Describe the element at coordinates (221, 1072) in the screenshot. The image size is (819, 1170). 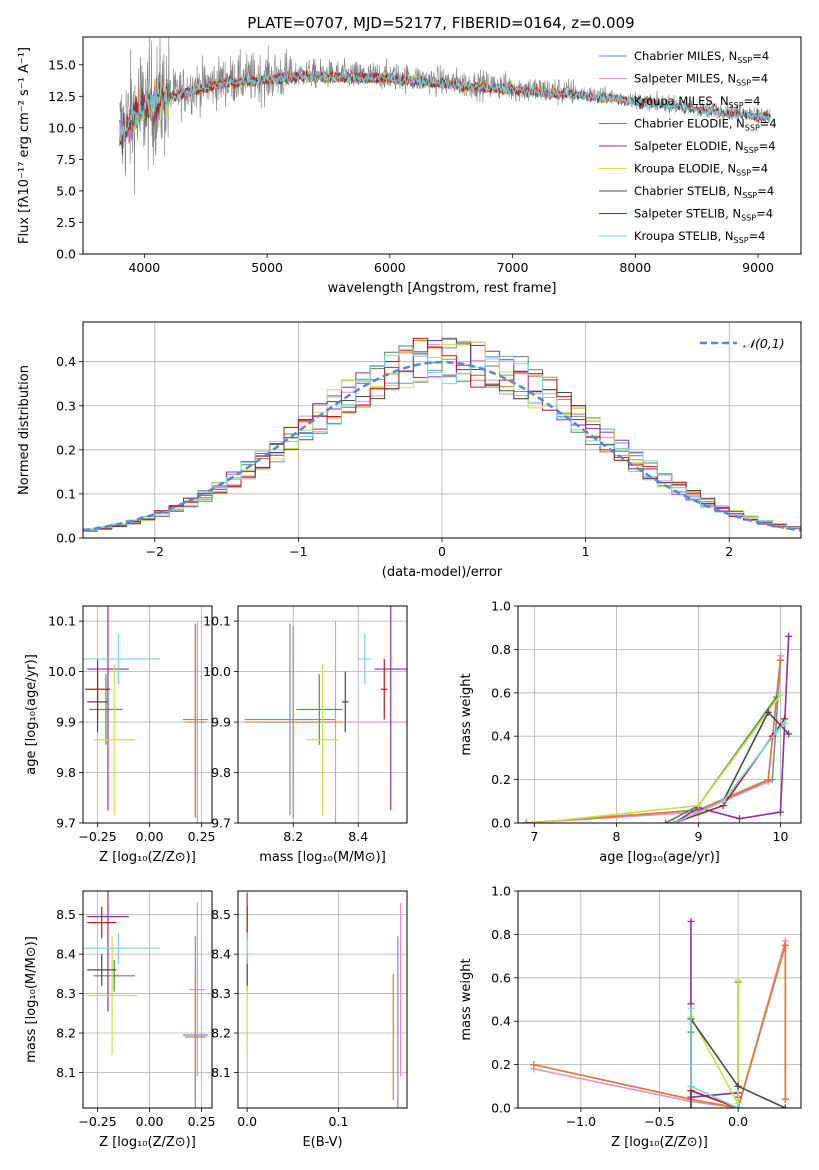
I see `y-tick-label: 8.1` at that location.